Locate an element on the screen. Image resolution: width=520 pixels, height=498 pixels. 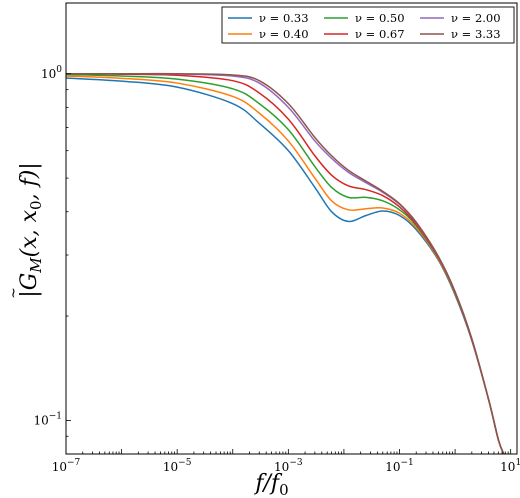
legend-entry: ν = 0.67 is located at coordinates (380, 34).